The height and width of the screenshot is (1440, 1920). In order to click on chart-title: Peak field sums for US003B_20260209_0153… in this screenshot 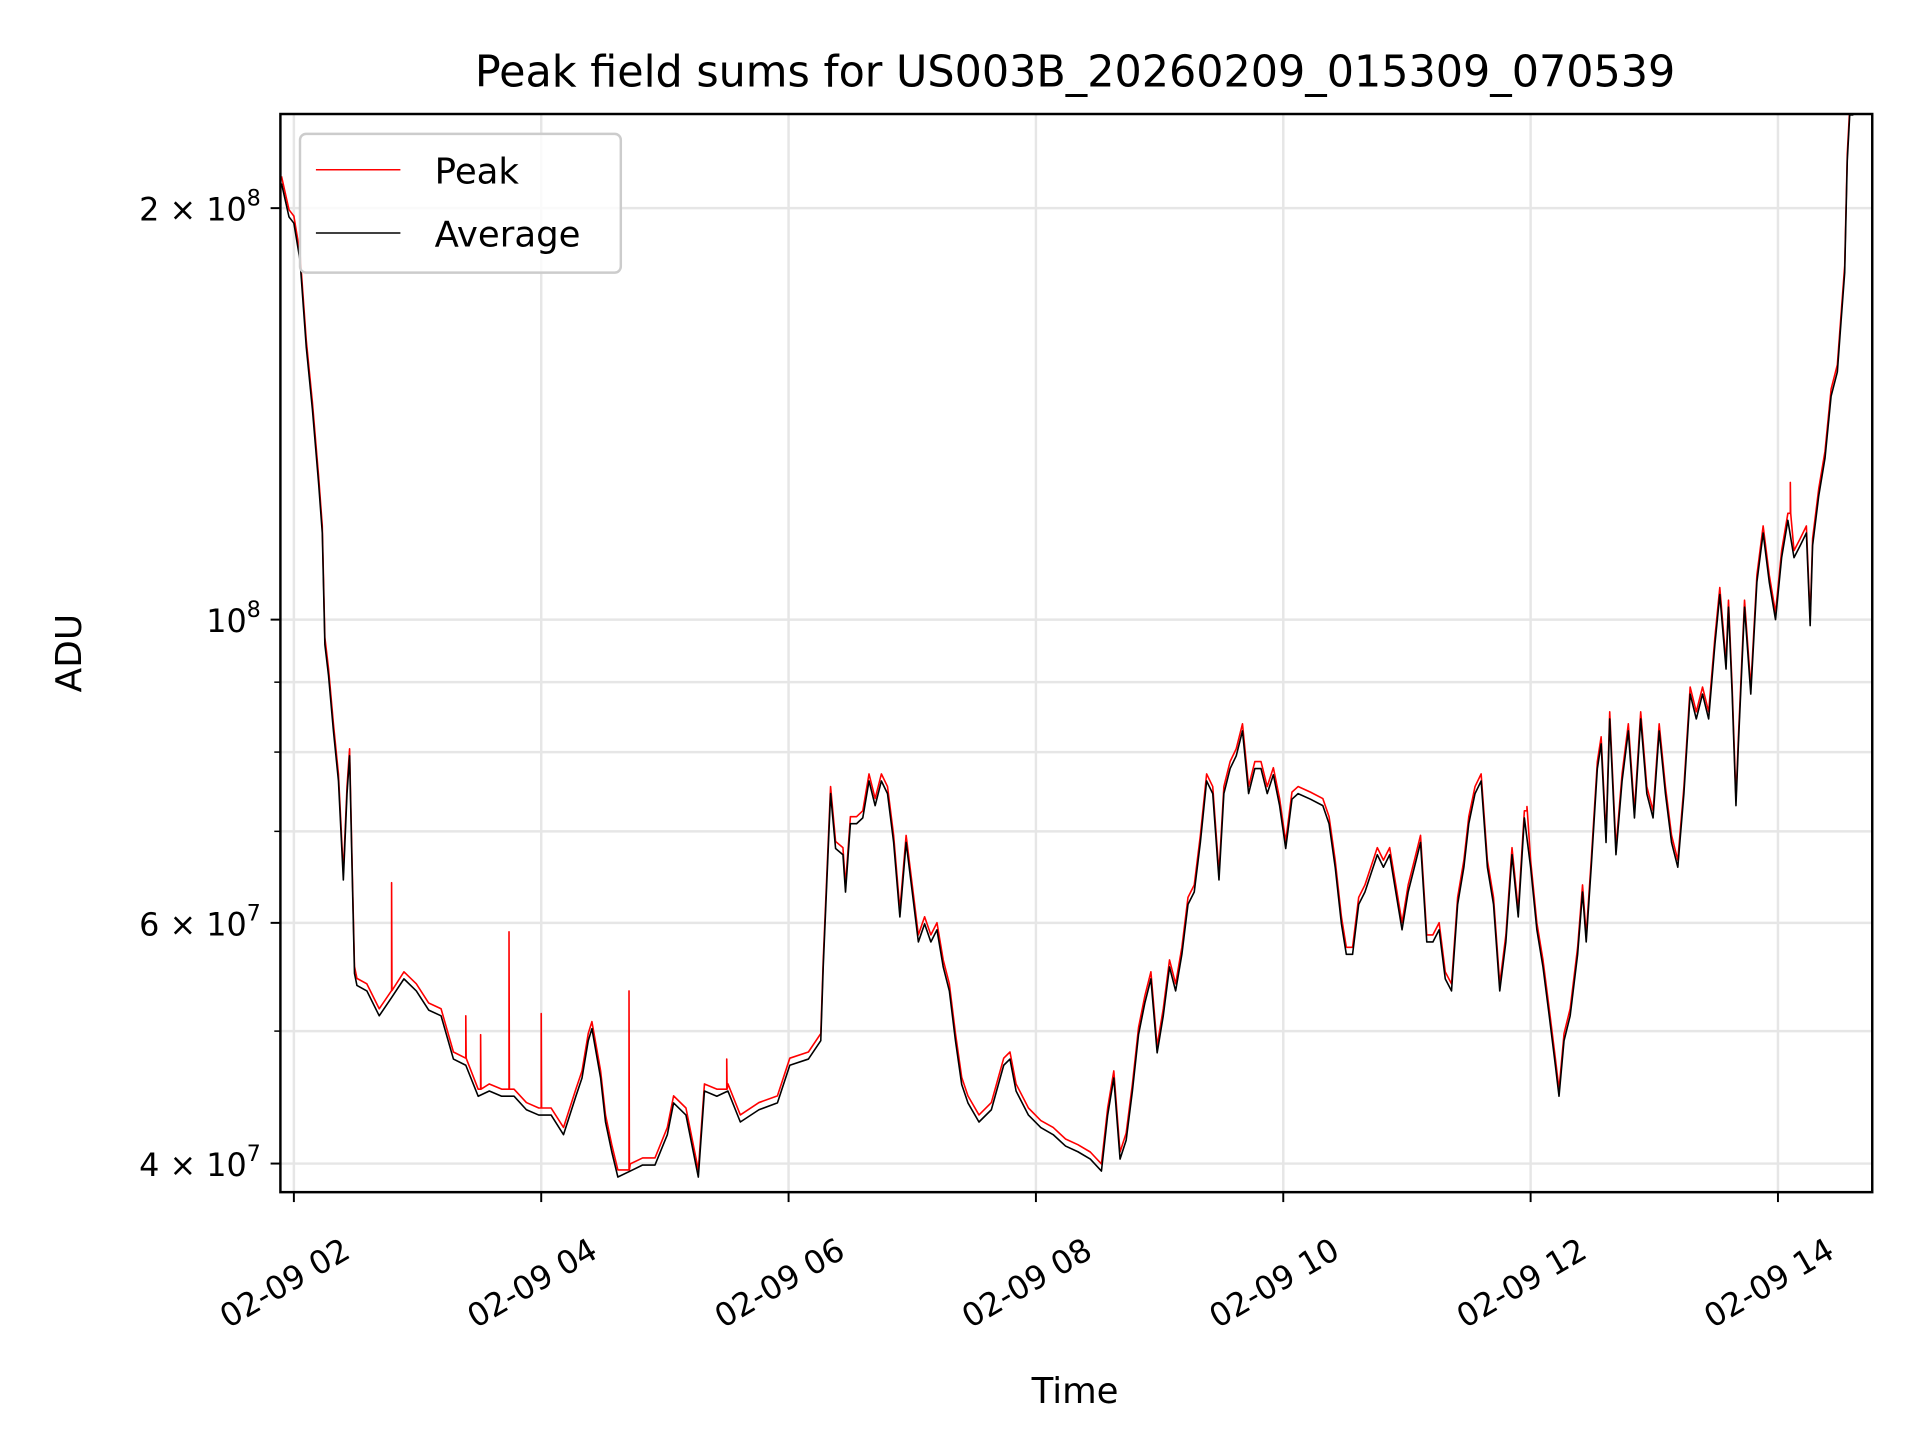, I will do `click(1075, 73)`.